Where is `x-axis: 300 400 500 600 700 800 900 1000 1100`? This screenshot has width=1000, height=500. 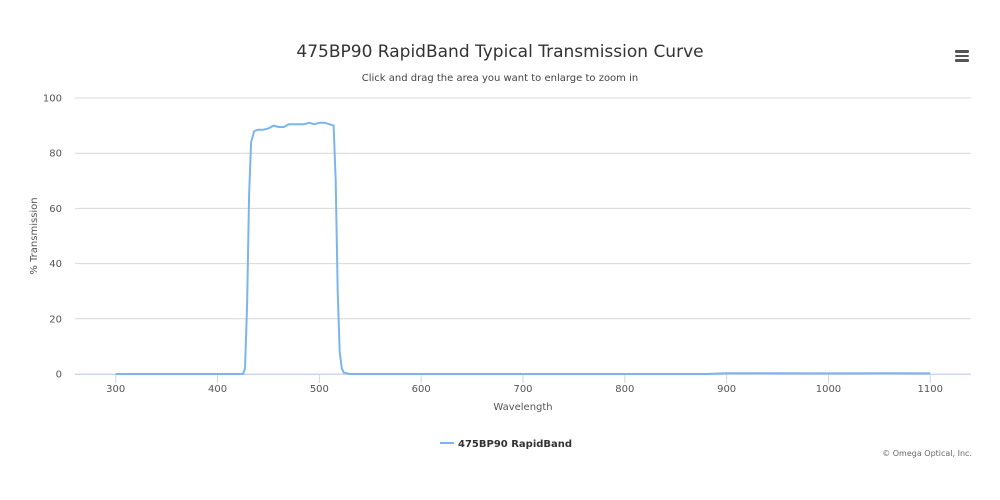
x-axis: 300 400 500 600 700 800 900 1000 1100 is located at coordinates (523, 384).